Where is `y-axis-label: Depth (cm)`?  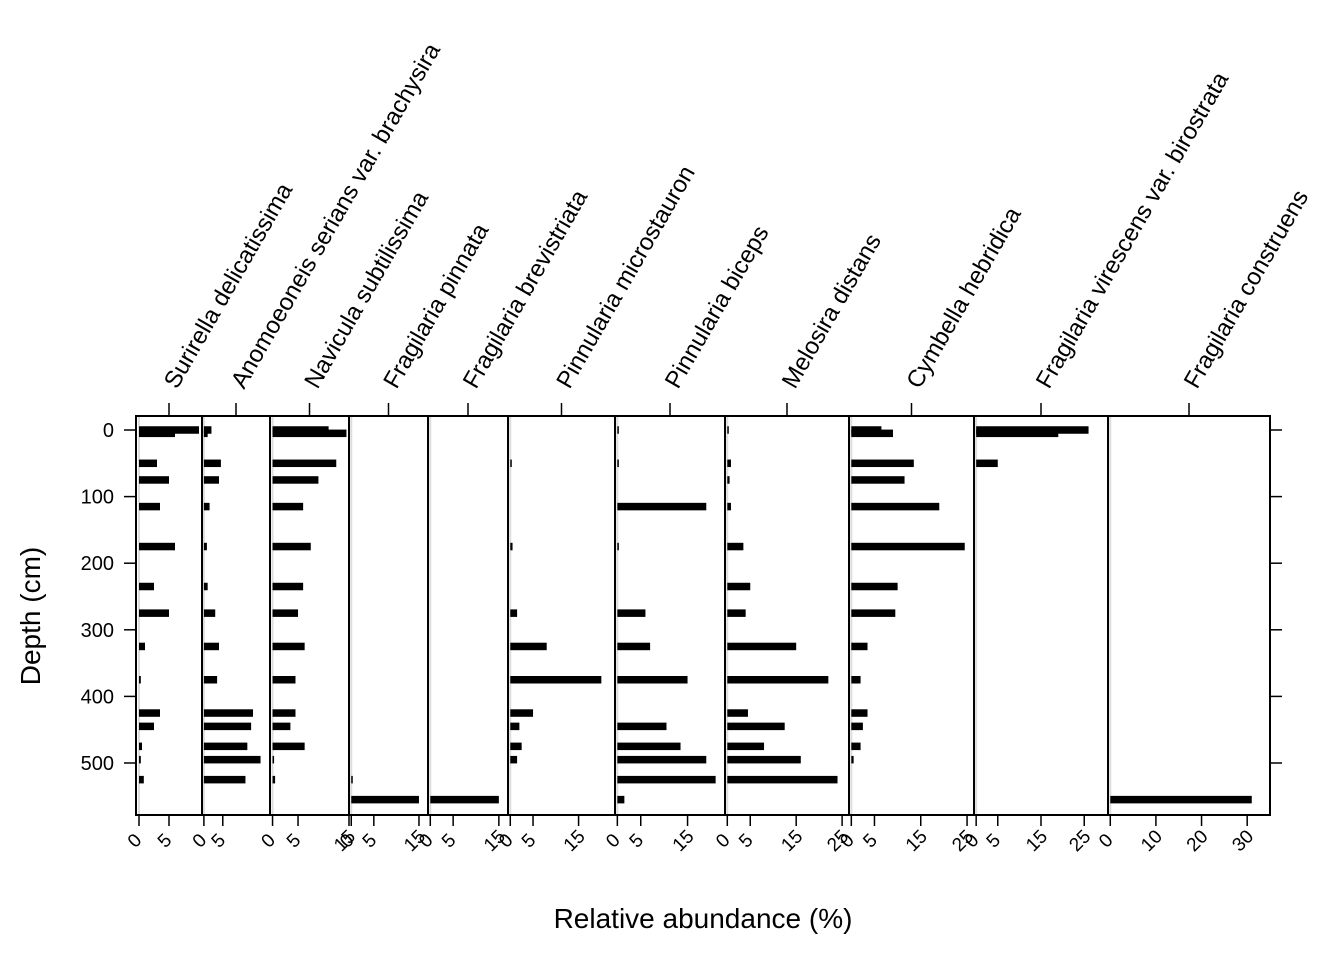 y-axis-label: Depth (cm) is located at coordinates (30, 616).